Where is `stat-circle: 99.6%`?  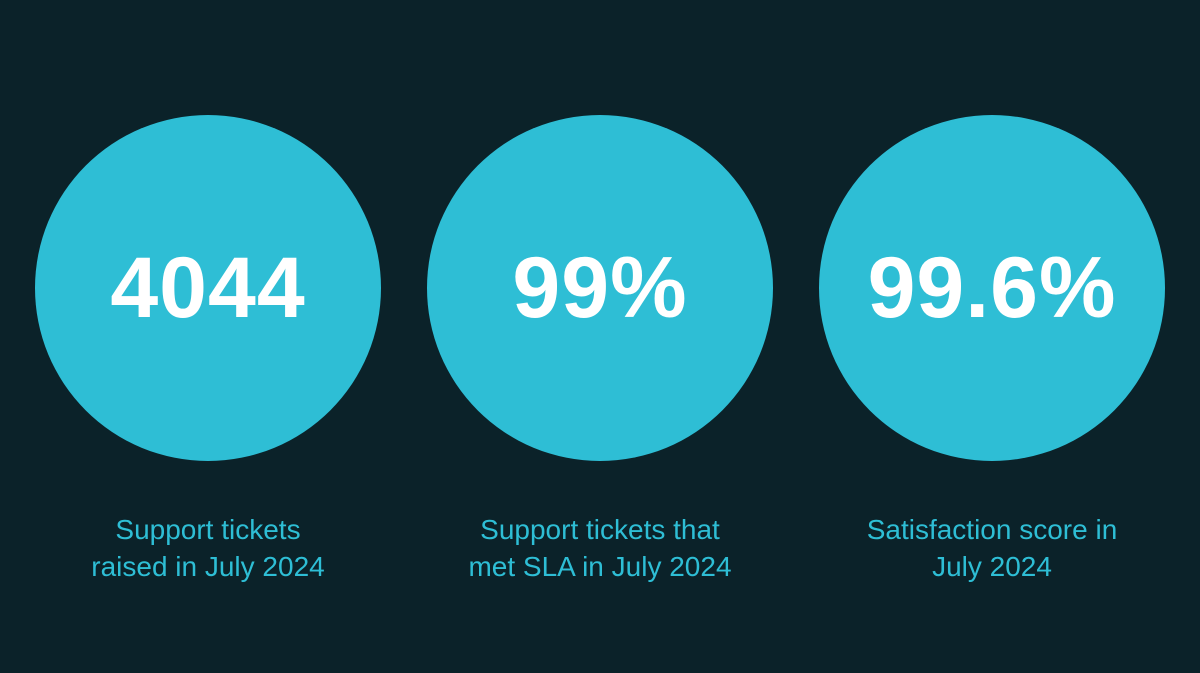 stat-circle: 99.6% is located at coordinates (992, 288).